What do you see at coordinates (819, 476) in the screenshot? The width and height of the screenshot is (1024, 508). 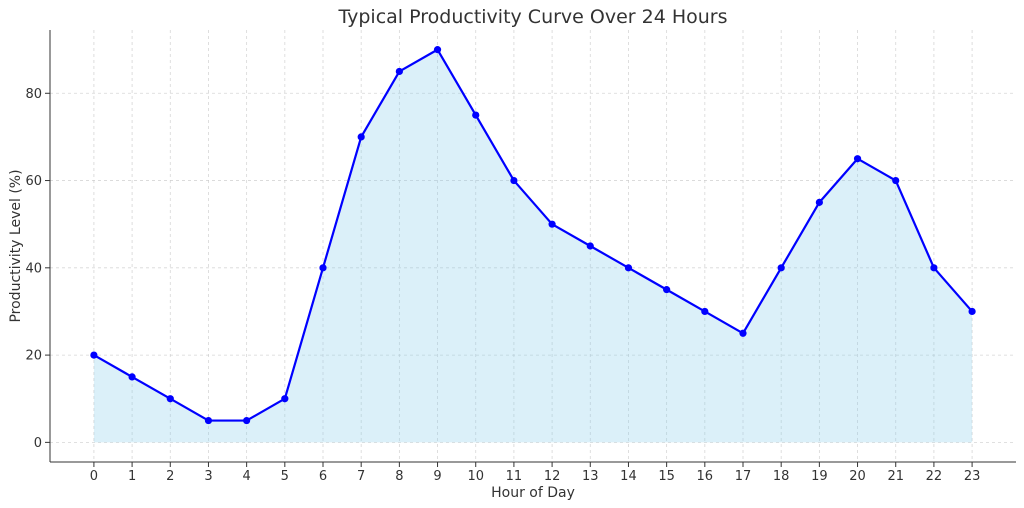 I see `x-tick-label: 19` at bounding box center [819, 476].